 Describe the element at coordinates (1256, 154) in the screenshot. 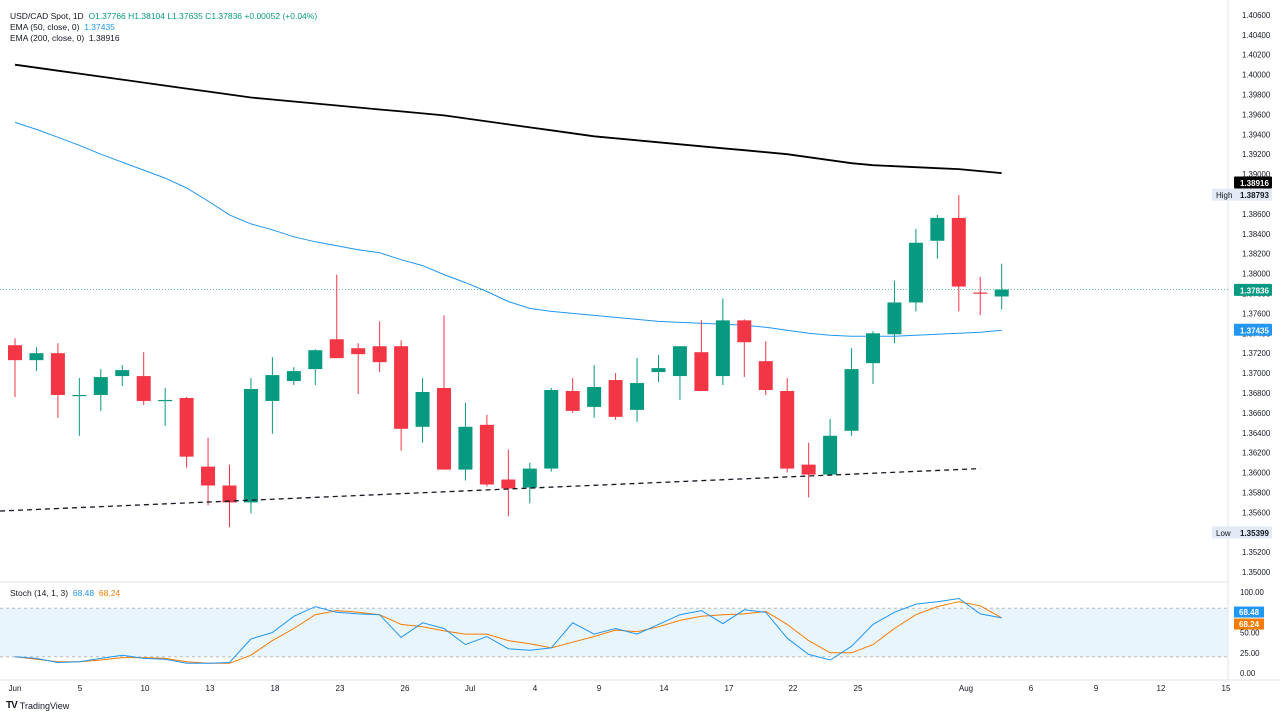

I see `price-tick-label: 1.39200` at that location.